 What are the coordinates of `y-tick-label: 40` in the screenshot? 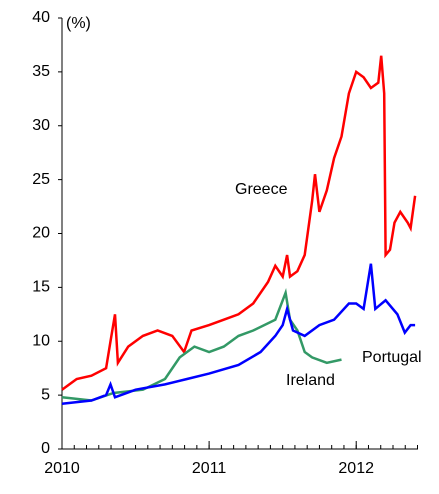 It's located at (41, 17).